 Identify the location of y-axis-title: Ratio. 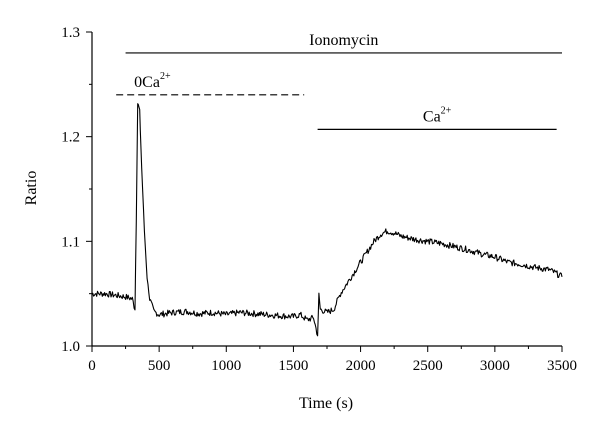
(31, 188).